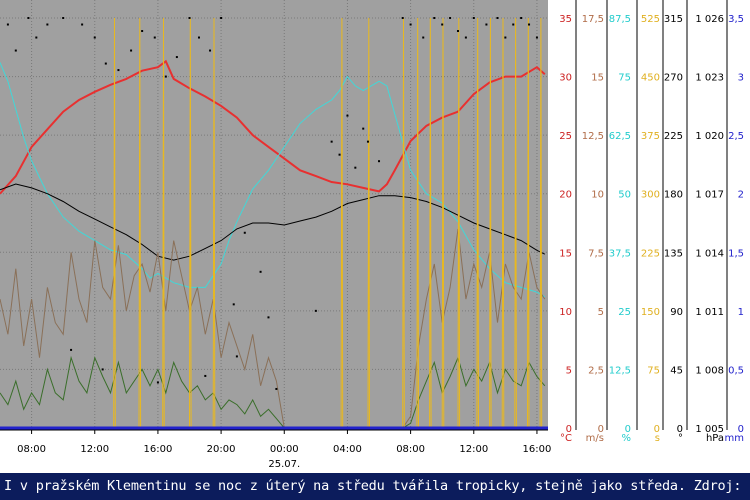 The width and height of the screenshot is (750, 500). Describe the element at coordinates (741, 78) in the screenshot. I see `y-tick-label: 3` at that location.